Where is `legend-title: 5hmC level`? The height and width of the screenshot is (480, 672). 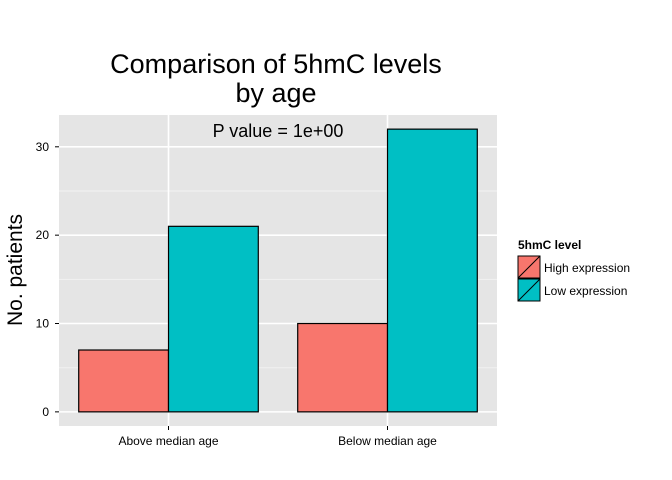 legend-title: 5hmC level is located at coordinates (549, 245).